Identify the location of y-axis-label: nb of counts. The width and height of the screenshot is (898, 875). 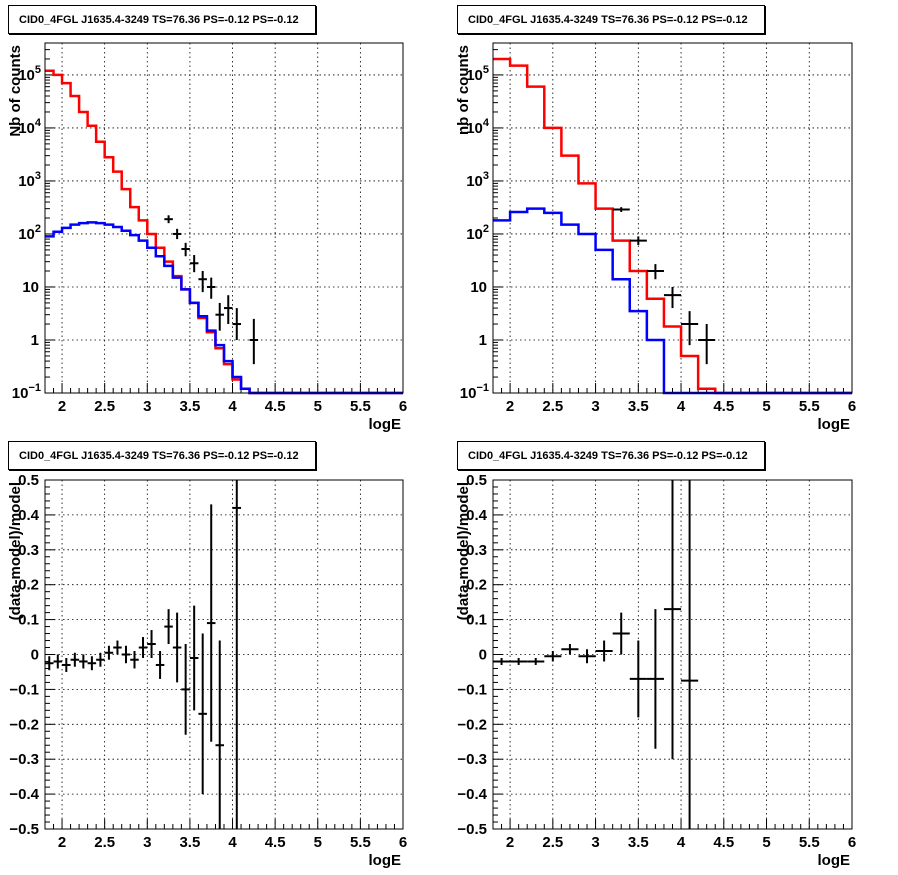
(463, 90).